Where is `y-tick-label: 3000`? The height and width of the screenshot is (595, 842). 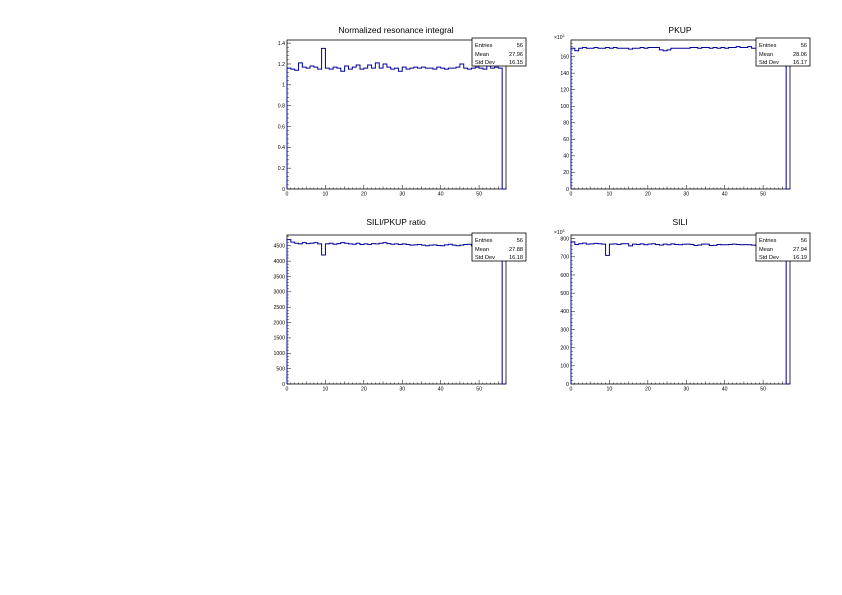
y-tick-label: 3000 is located at coordinates (279, 293).